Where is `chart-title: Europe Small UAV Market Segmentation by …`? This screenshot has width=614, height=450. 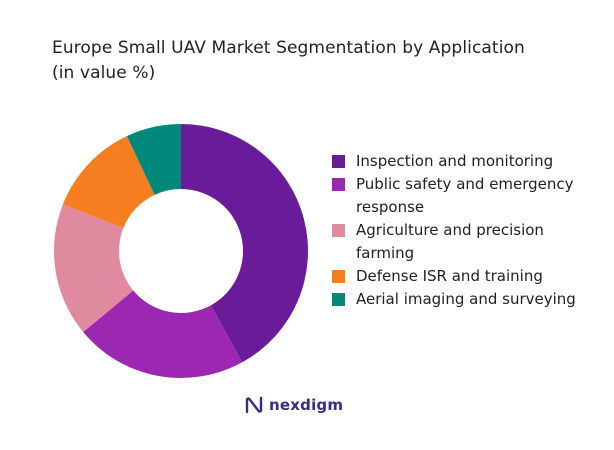 chart-title: Europe Small UAV Market Segmentation by … is located at coordinates (322, 61).